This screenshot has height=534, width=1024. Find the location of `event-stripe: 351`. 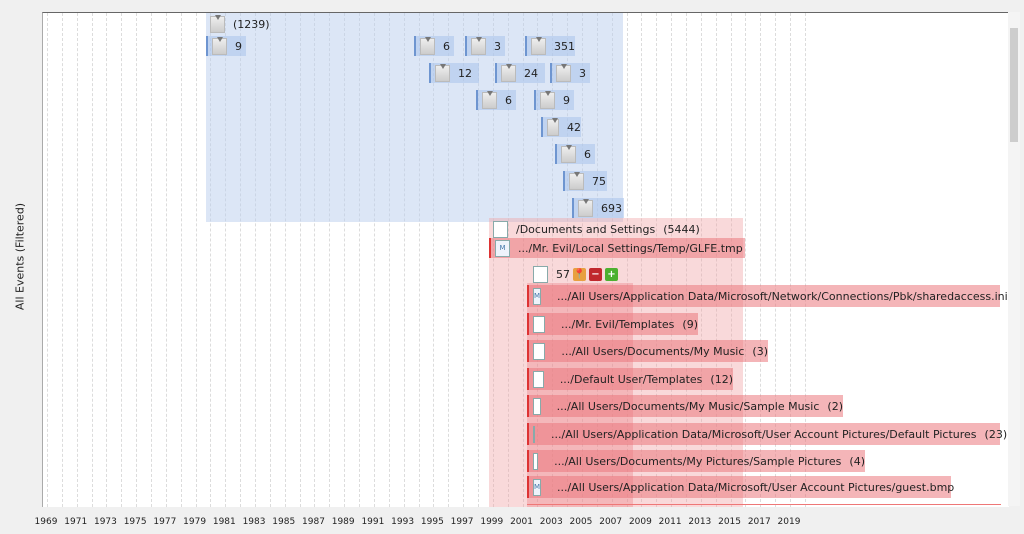

event-stripe: 351 is located at coordinates (550, 46).